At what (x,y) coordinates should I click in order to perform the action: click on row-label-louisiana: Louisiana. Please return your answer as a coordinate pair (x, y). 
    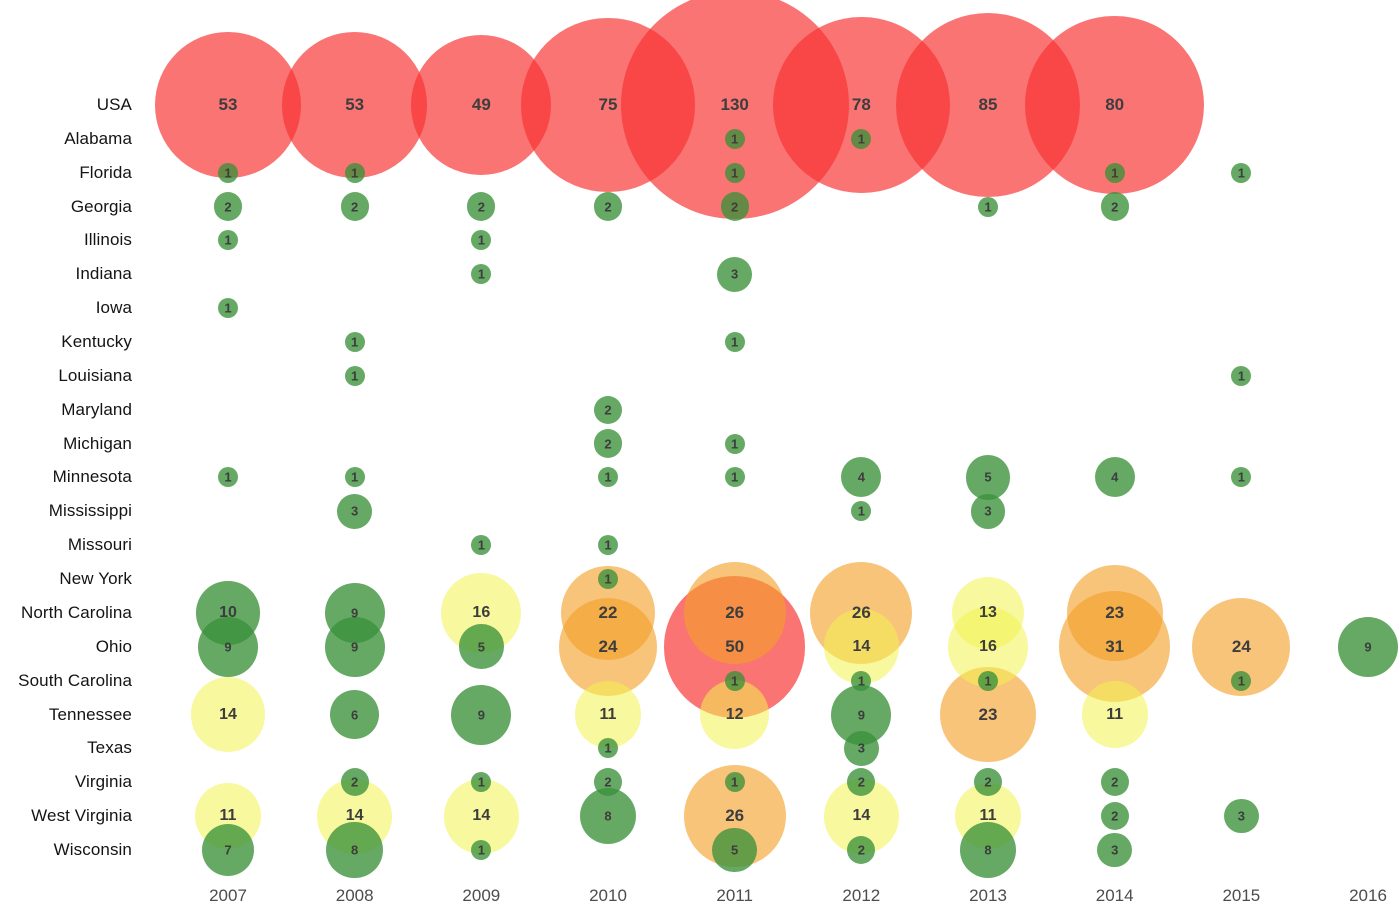
    Looking at the image, I should click on (95, 375).